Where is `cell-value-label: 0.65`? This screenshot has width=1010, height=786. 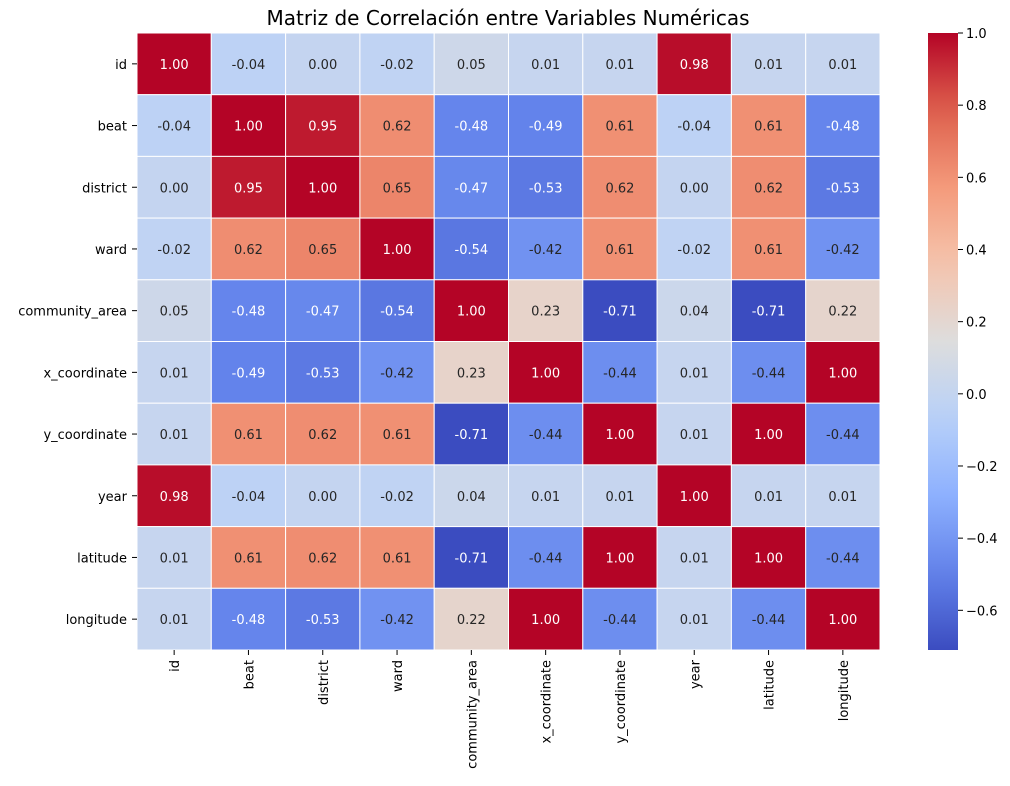 cell-value-label: 0.65 is located at coordinates (397, 188).